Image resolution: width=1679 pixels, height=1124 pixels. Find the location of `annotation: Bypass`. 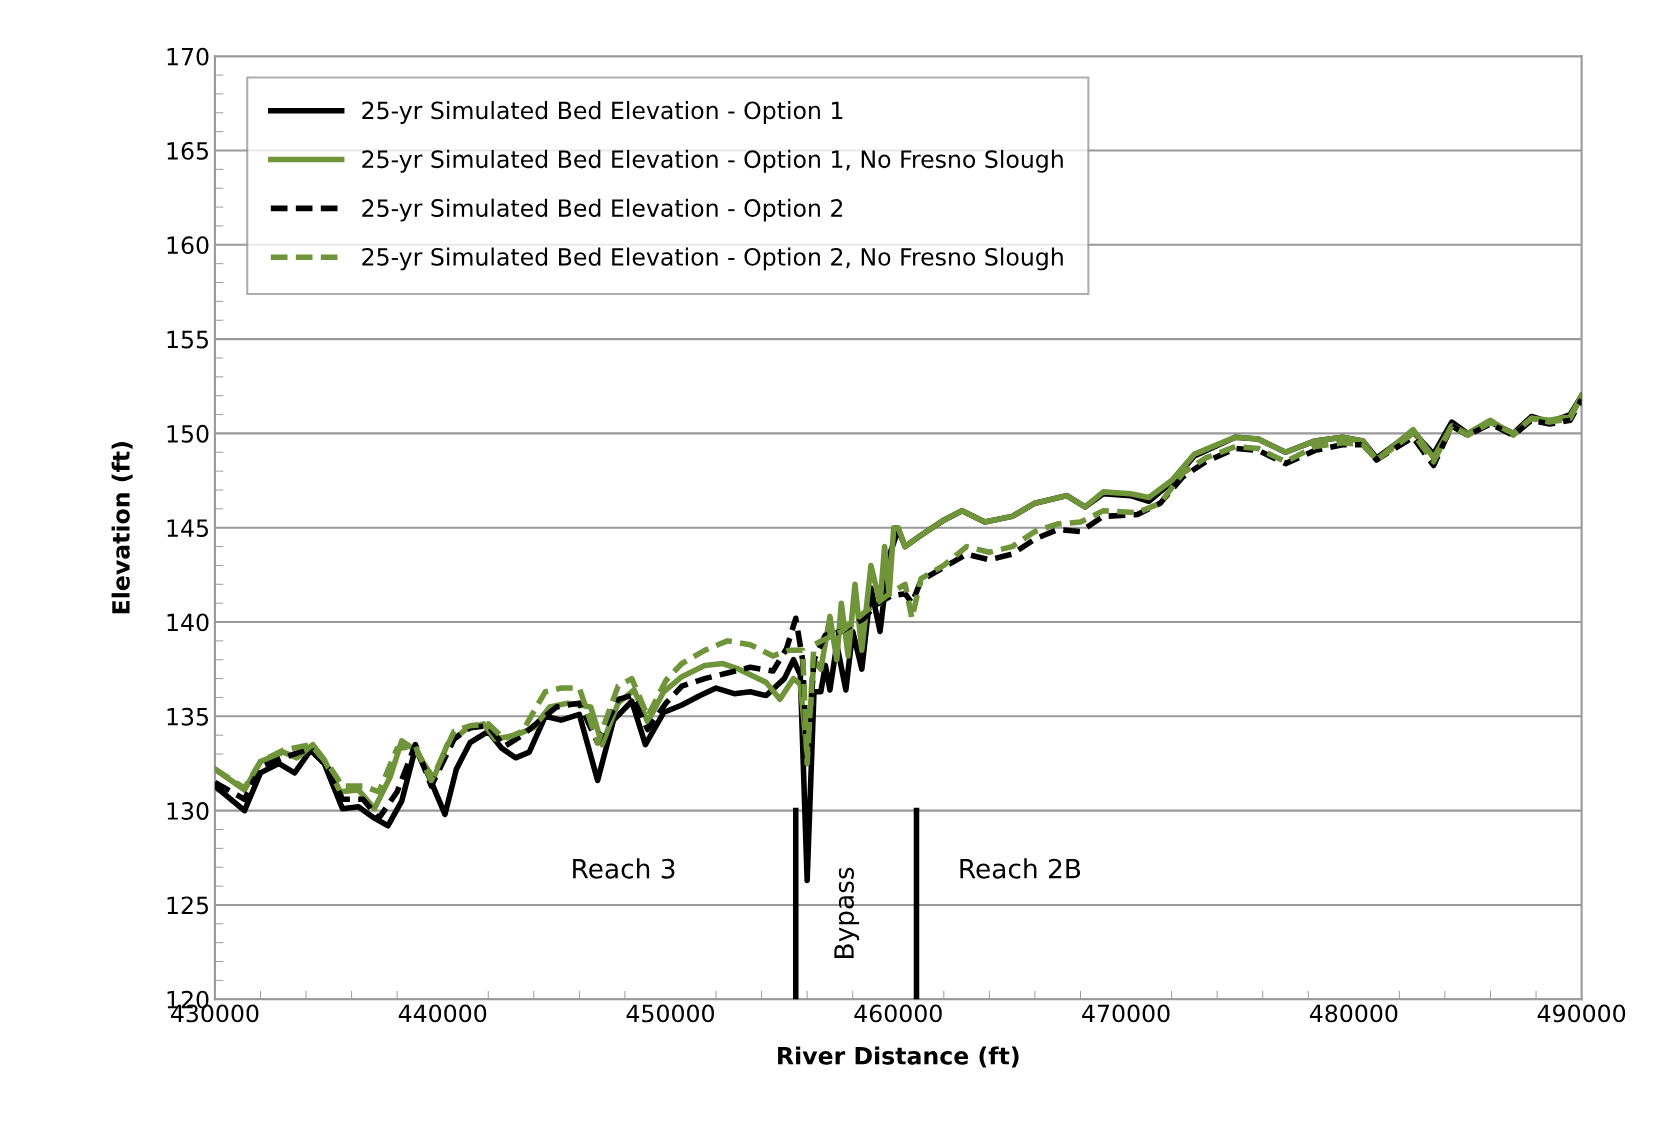

annotation: Bypass is located at coordinates (847, 912).